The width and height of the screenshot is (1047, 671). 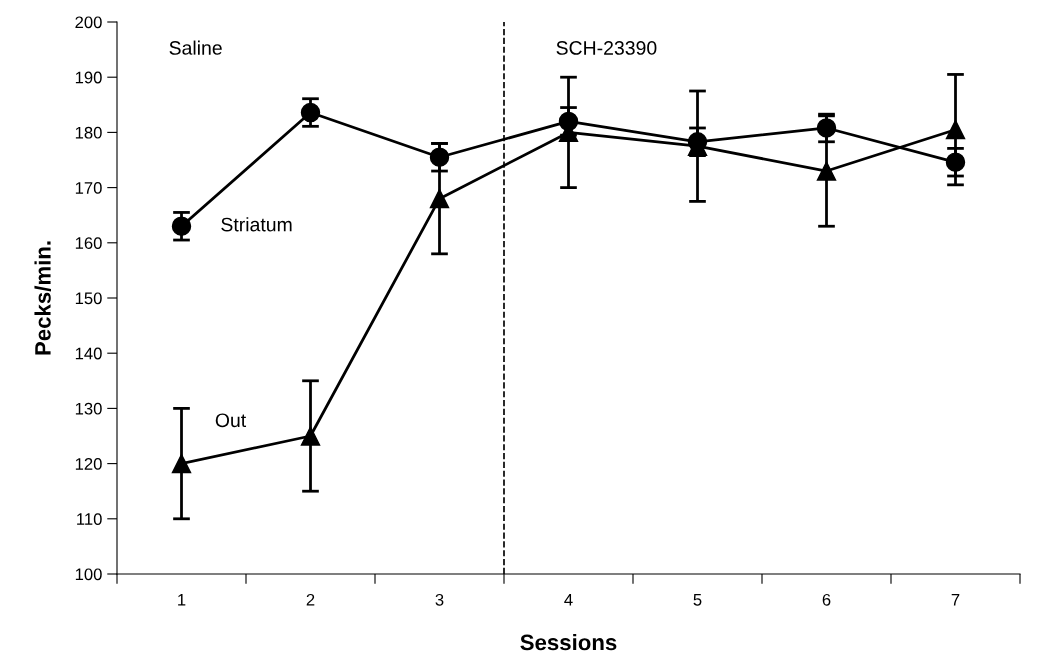 What do you see at coordinates (89, 519) in the screenshot?
I see `y-tick-label: 110` at bounding box center [89, 519].